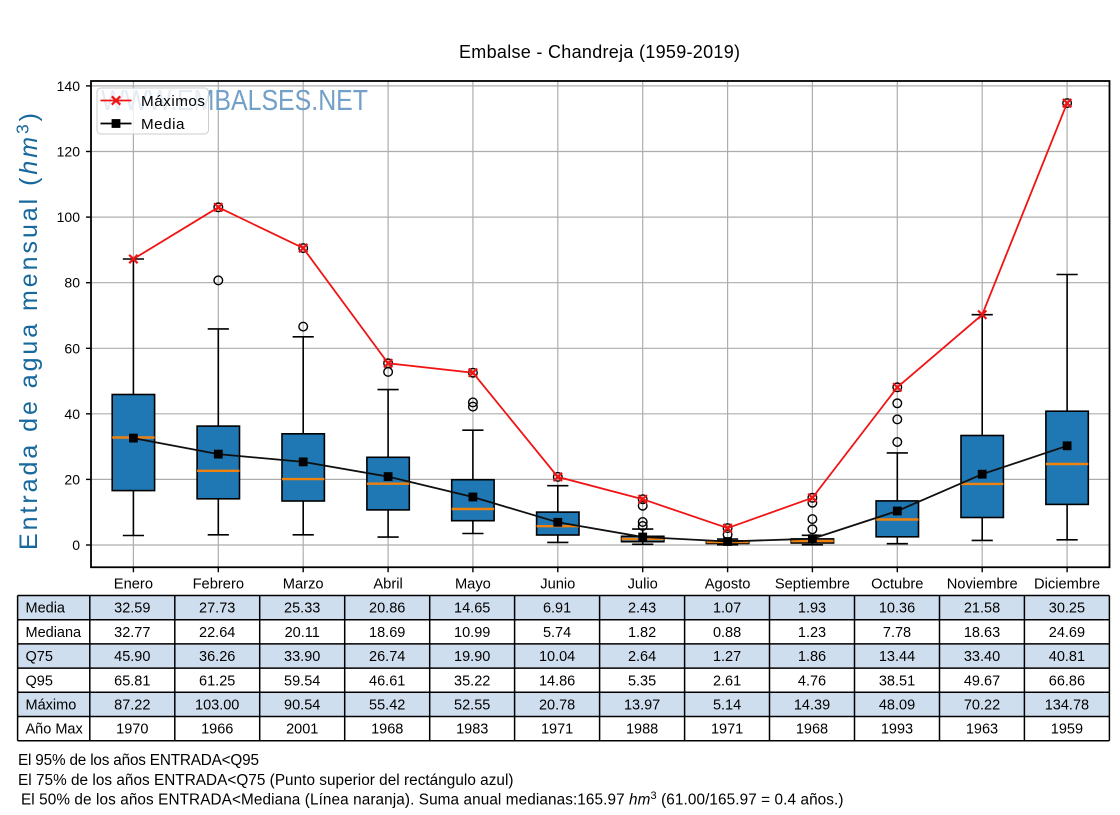 The height and width of the screenshot is (815, 1120). What do you see at coordinates (982, 633) in the screenshot?
I see `svg-text: 18.63` at bounding box center [982, 633].